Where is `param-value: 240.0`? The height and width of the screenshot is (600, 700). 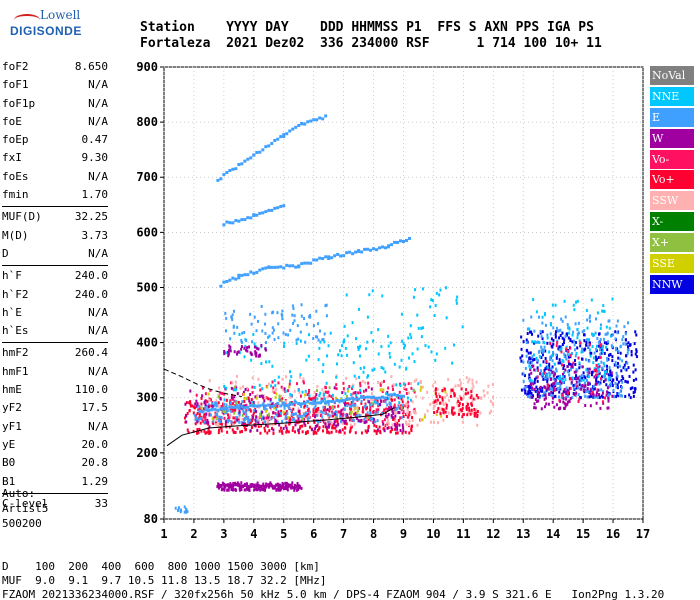
param-value: 240.0 is located at coordinates (91, 276).